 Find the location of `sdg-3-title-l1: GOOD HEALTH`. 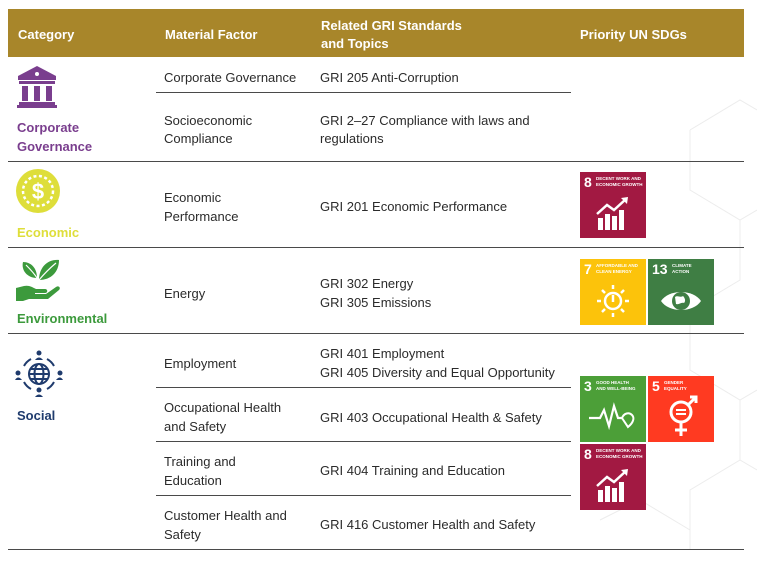

sdg-3-title-l1: GOOD HEALTH is located at coordinates (612, 382).